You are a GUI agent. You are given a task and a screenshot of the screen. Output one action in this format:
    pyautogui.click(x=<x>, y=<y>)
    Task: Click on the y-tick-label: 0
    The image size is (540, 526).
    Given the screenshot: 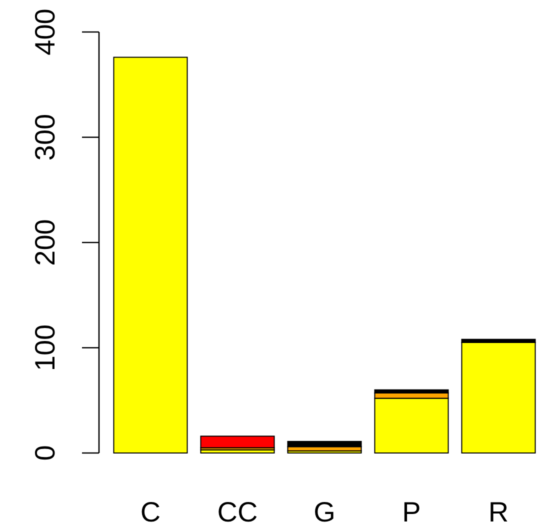 What is the action you would take?
    pyautogui.click(x=45, y=453)
    